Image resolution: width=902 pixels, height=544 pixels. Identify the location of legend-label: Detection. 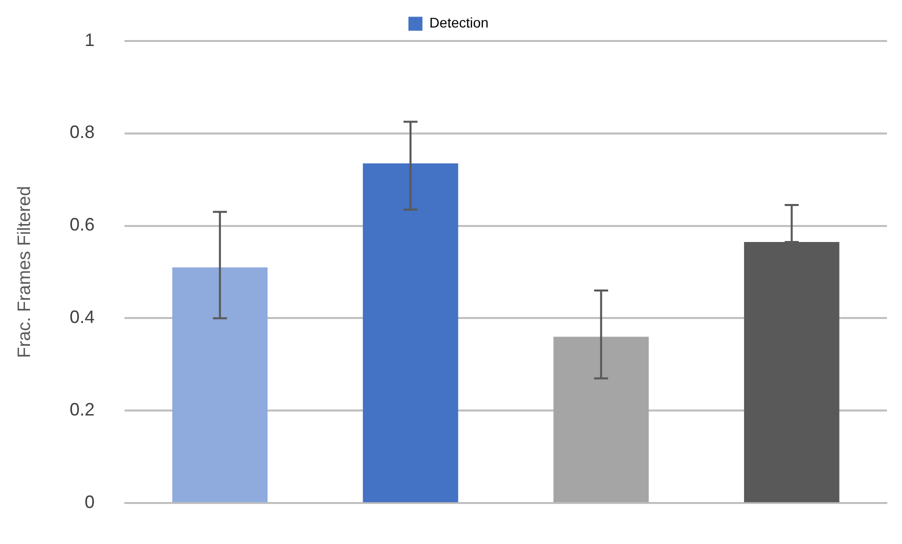
(459, 22).